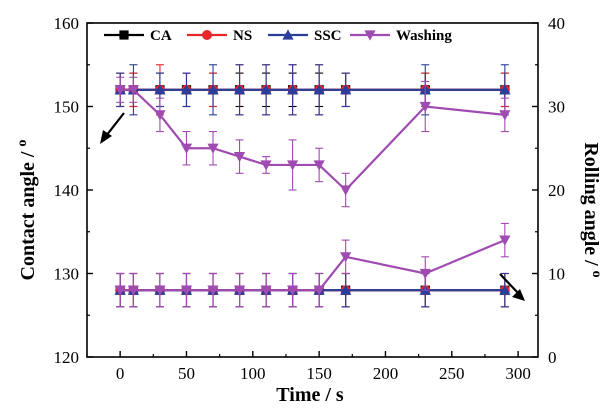  I want to click on y-right-axis-title-text: Rolling angle /, so click(590, 206).